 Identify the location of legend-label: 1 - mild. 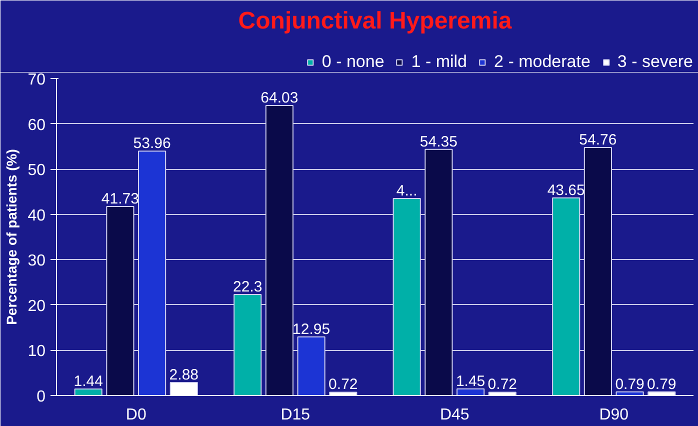
(439, 62).